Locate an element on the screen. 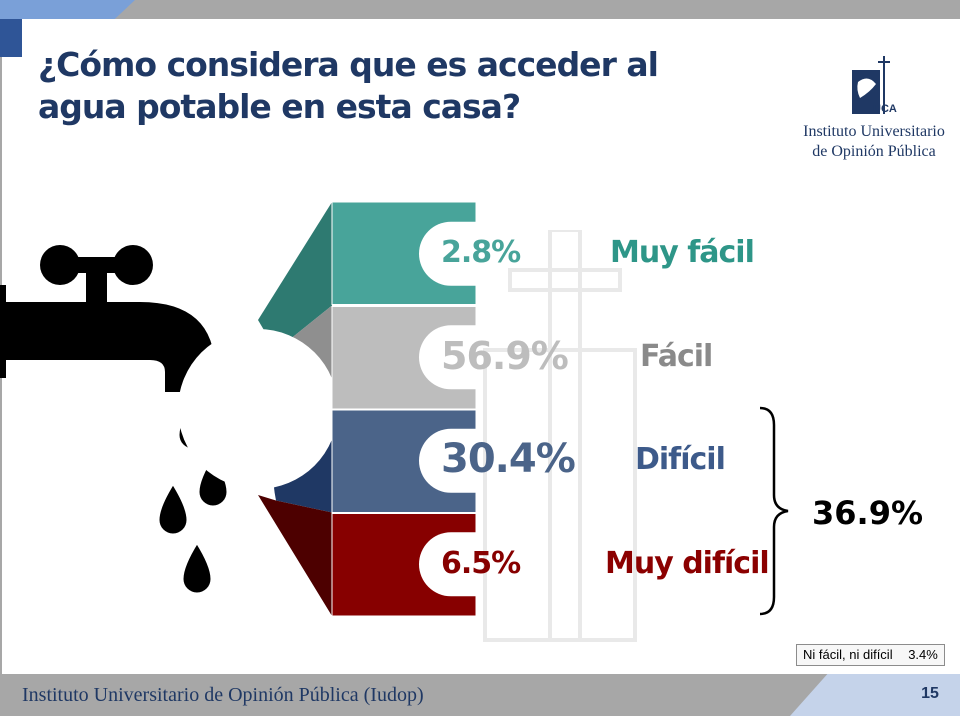 The height and width of the screenshot is (716, 960). logo-line1: Instituto Universitario is located at coordinates (874, 131).